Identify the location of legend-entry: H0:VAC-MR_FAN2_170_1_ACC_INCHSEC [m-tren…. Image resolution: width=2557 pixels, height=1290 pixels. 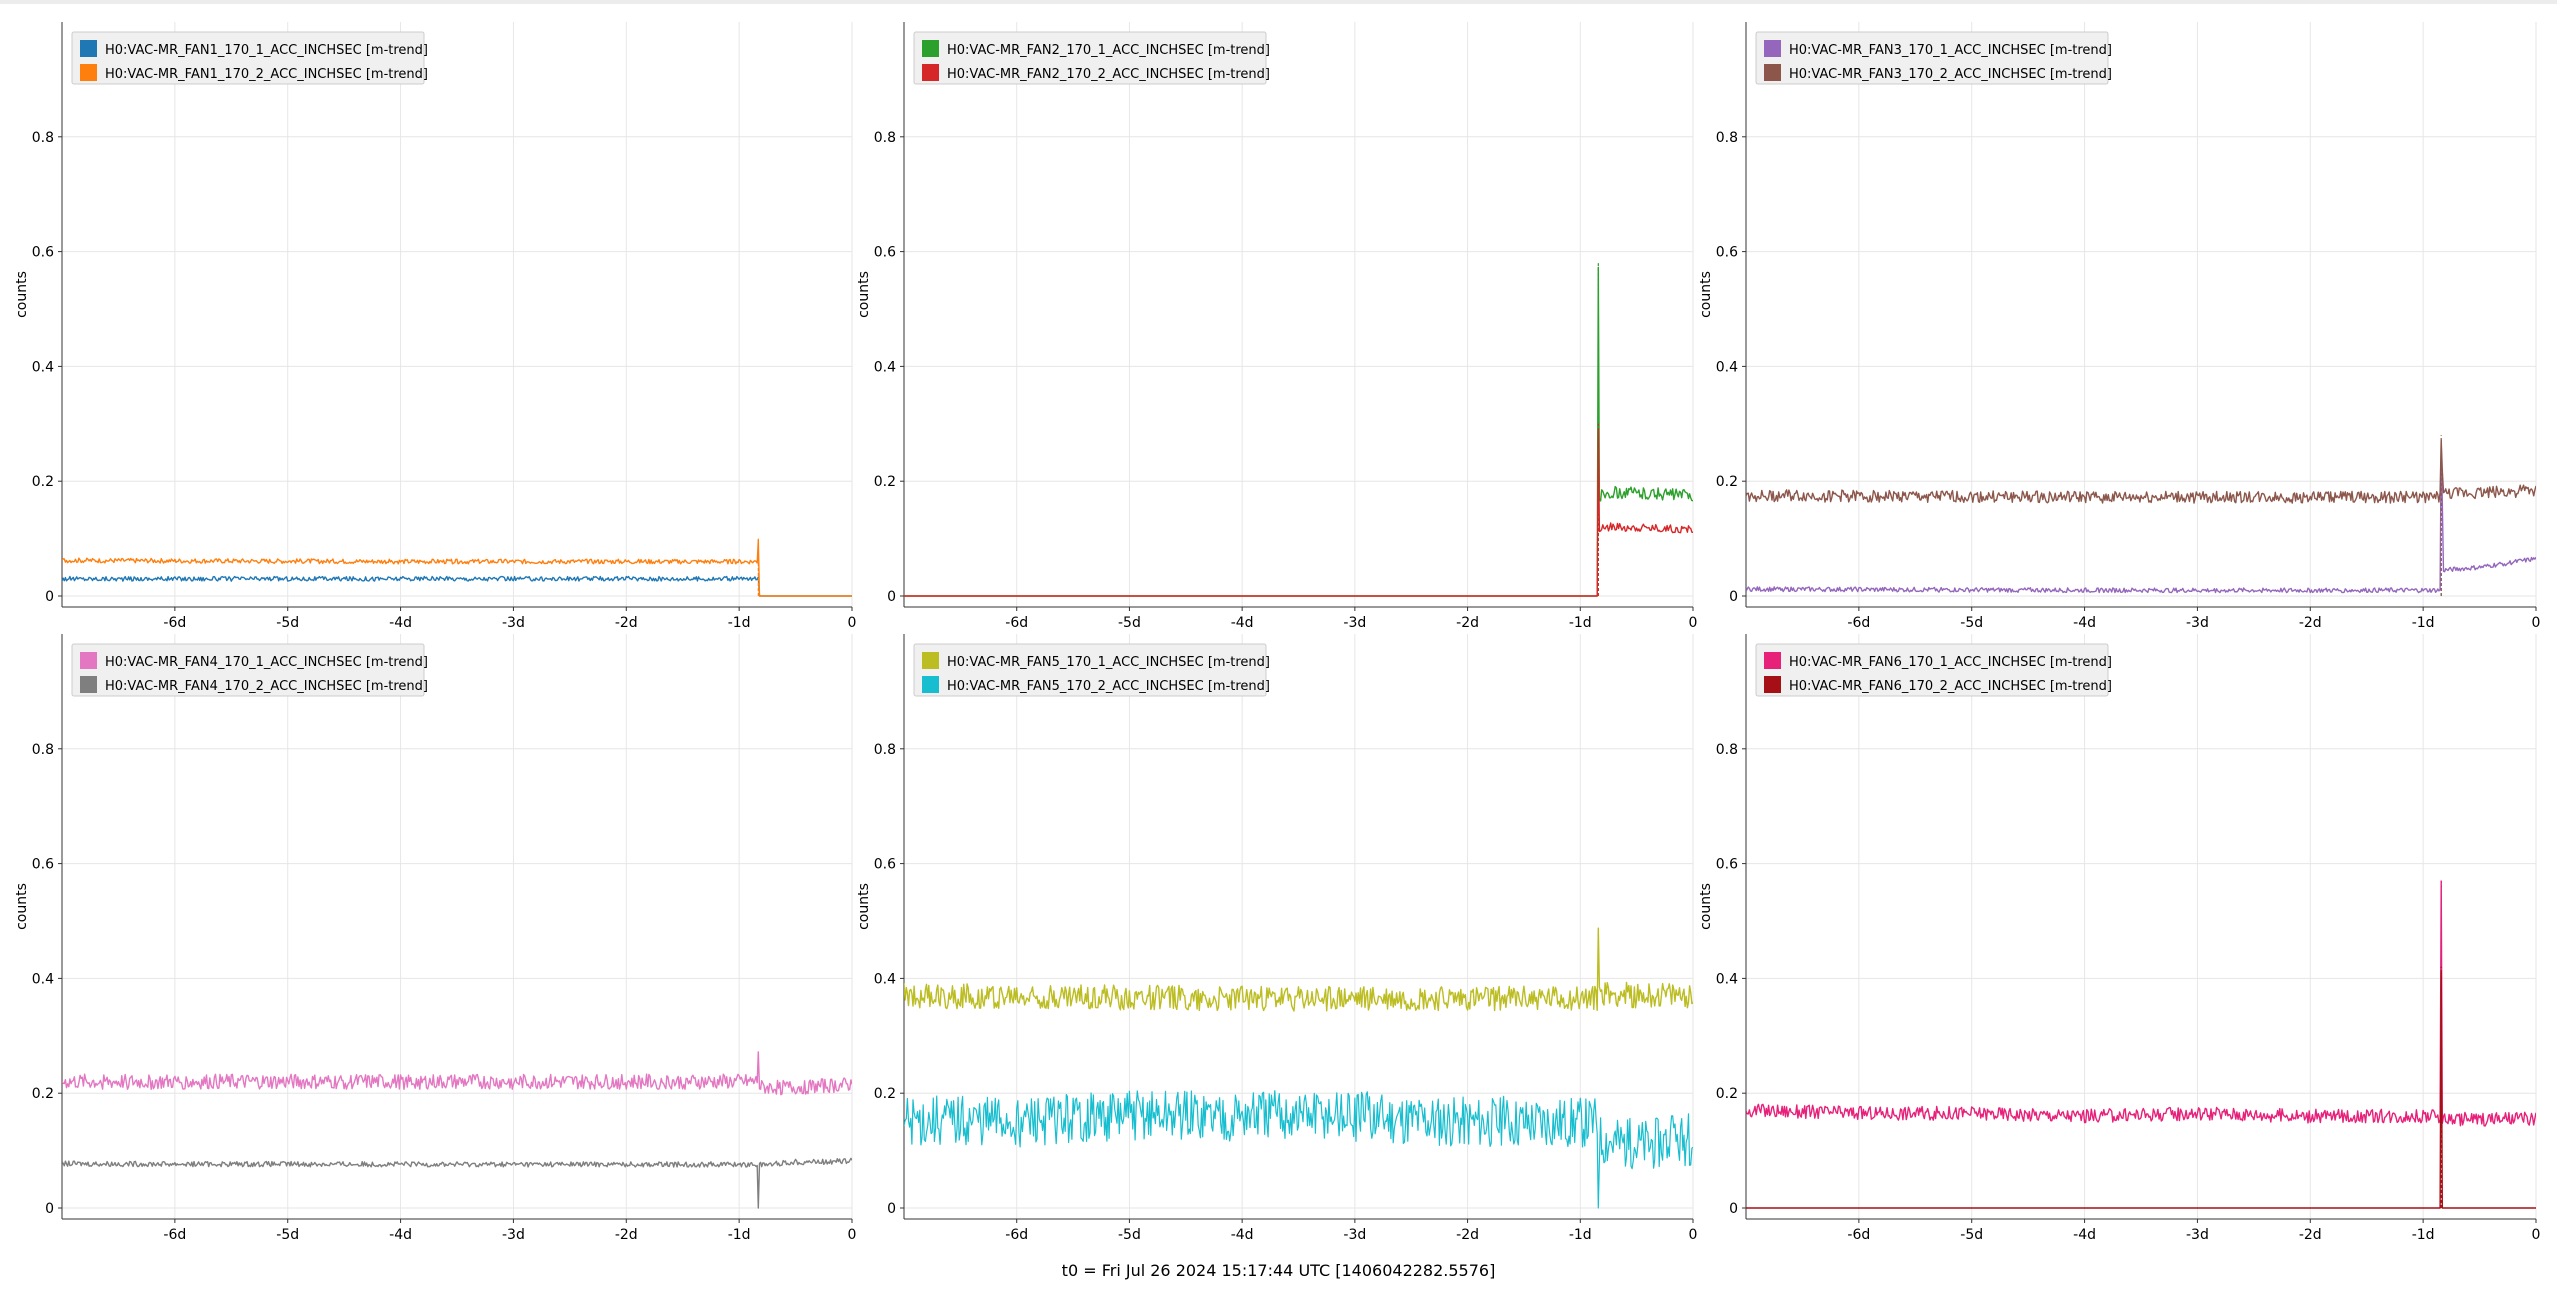
(1108, 50).